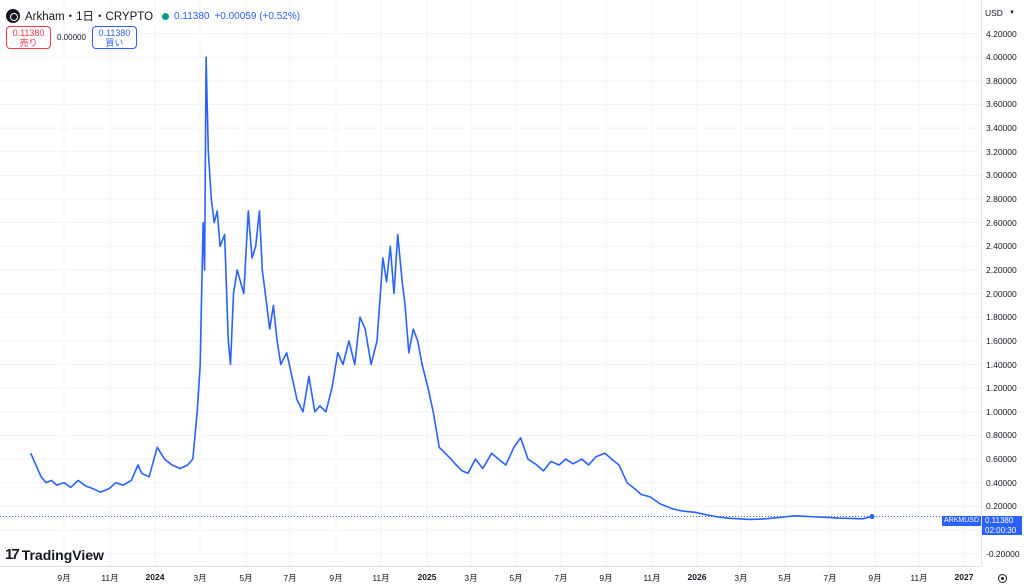  Describe the element at coordinates (28, 42) in the screenshot. I see `sell-label: 売り` at that location.